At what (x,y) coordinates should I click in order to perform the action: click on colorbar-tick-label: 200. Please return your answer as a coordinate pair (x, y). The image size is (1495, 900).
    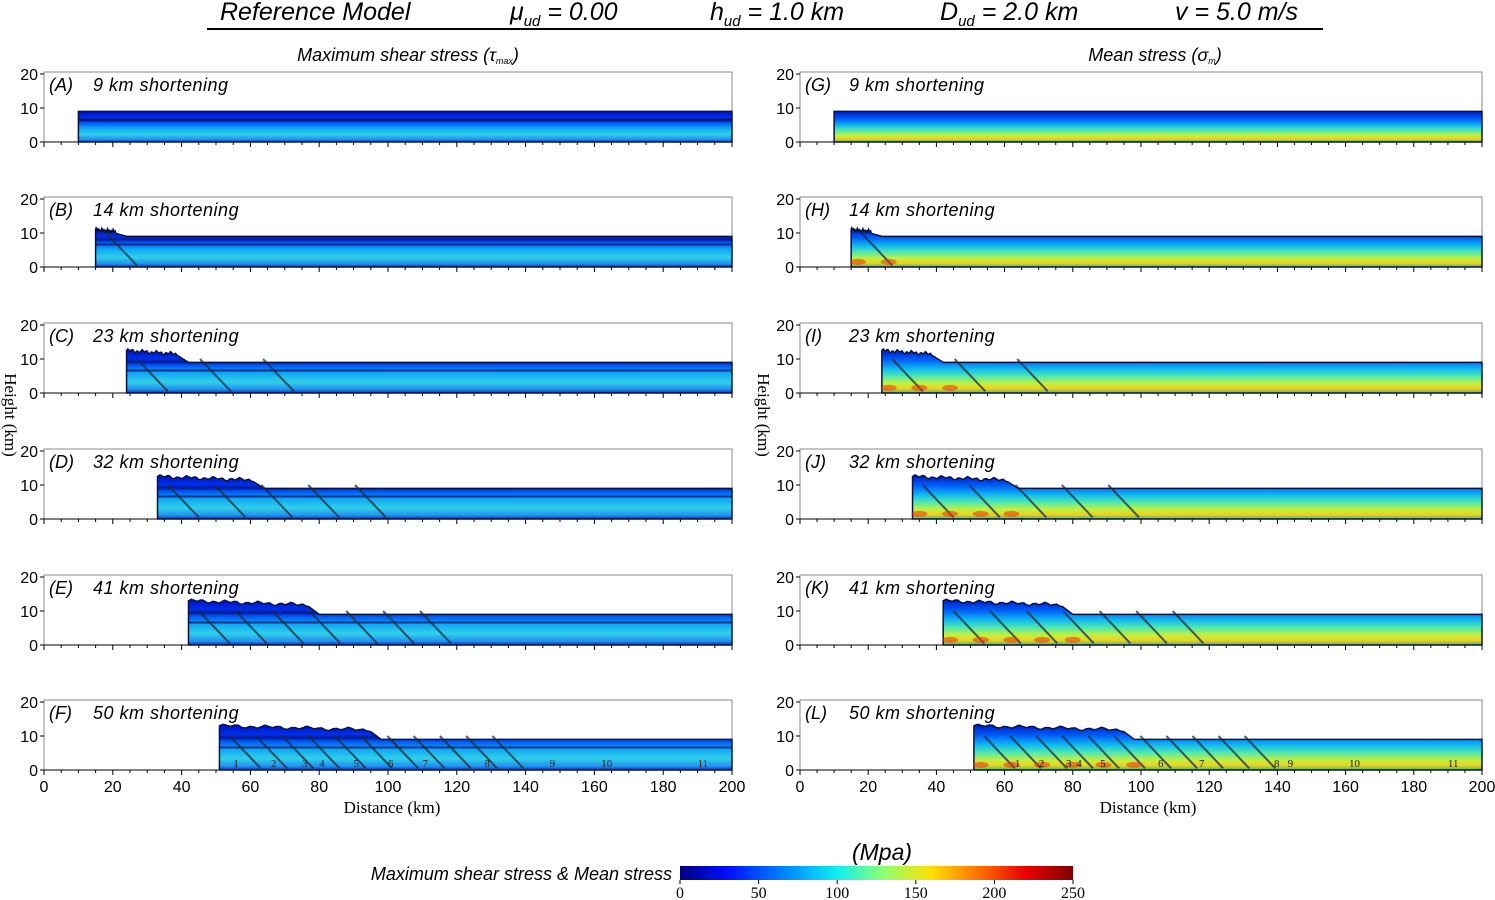
    Looking at the image, I should click on (994, 892).